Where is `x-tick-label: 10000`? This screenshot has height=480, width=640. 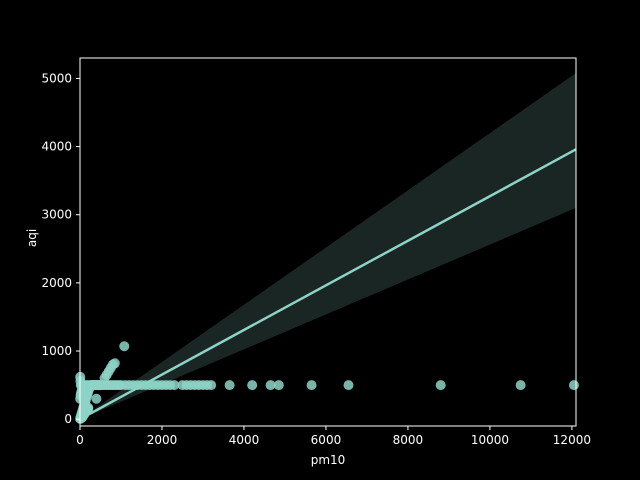 x-tick-label: 10000 is located at coordinates (490, 440).